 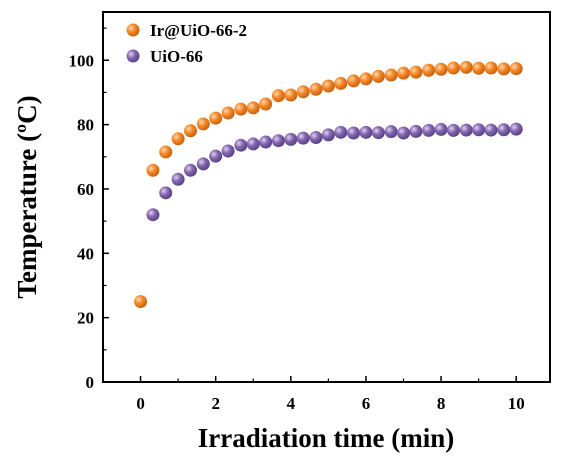 I want to click on x-tick-label: 10, so click(x=516, y=403).